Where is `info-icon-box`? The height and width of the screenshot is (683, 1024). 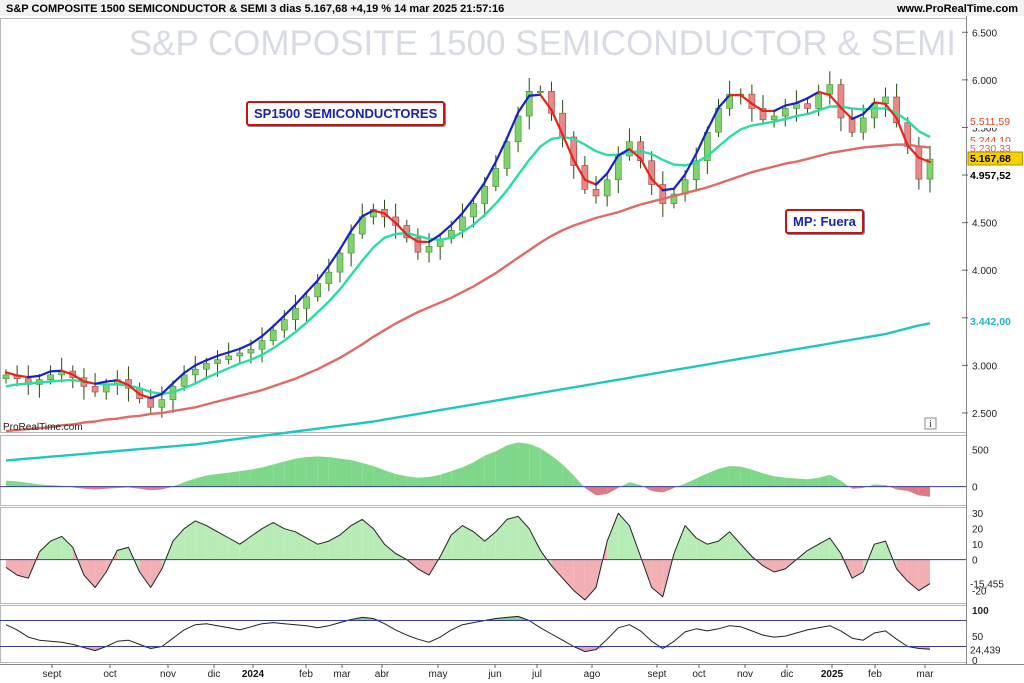
info-icon-box is located at coordinates (930, 423).